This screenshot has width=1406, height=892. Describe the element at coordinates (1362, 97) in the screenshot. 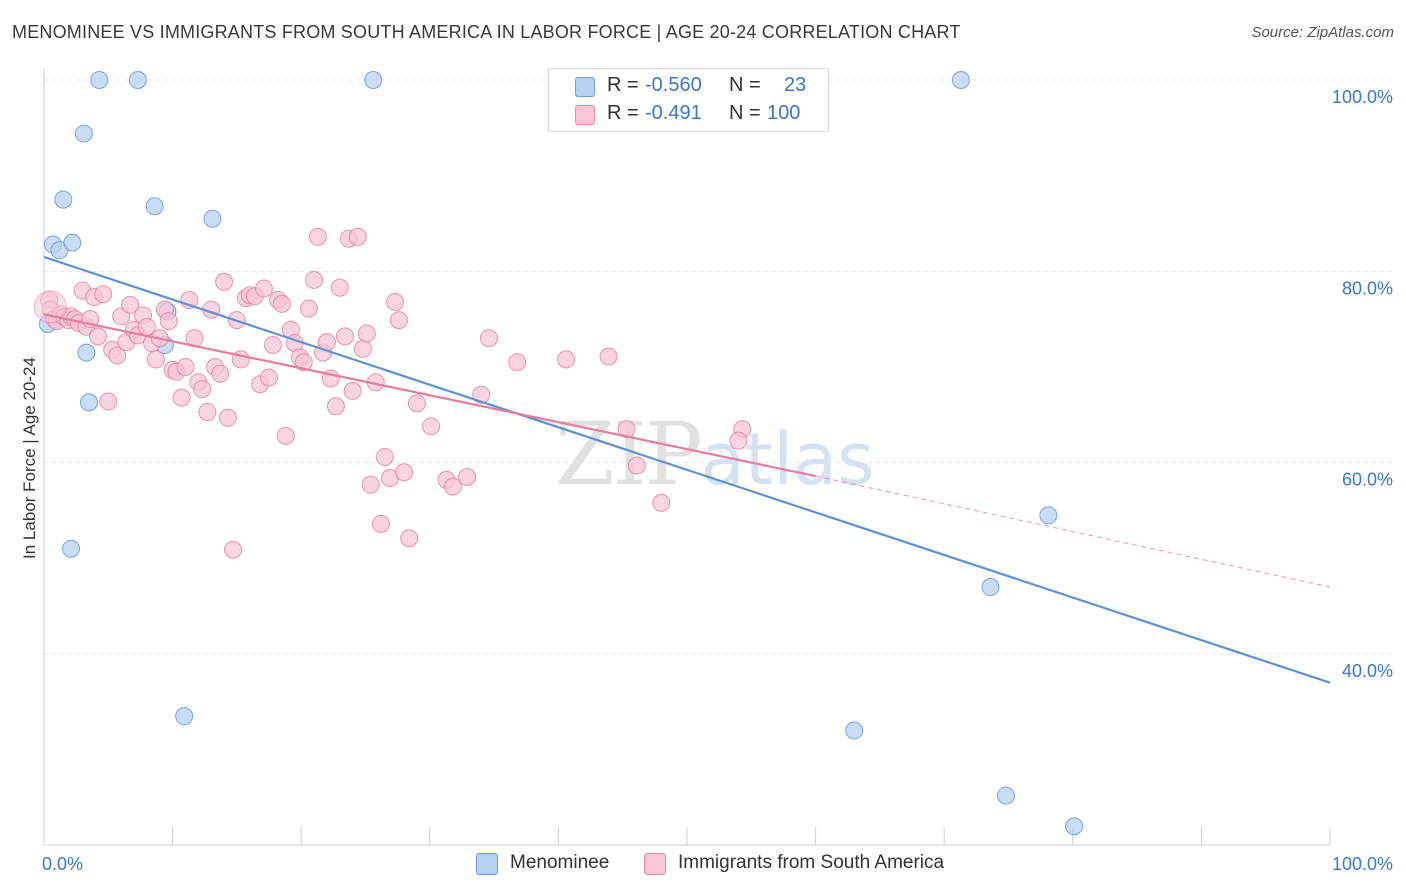

I see `y-tick-label: 100.0%` at that location.